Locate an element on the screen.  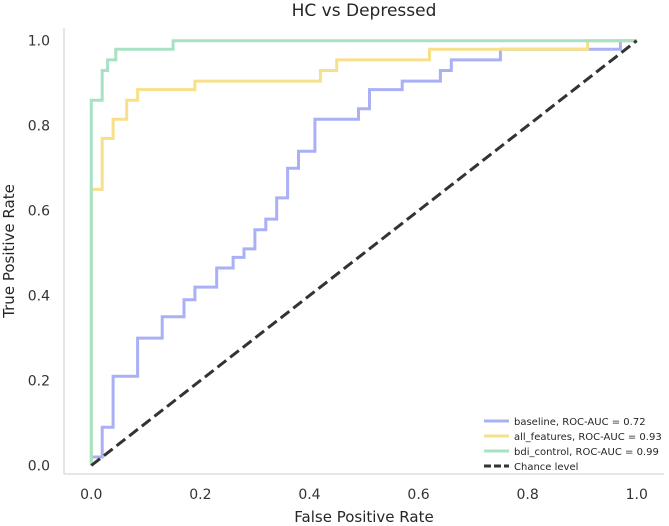
x-tick-label: 0.8 is located at coordinates (528, 495).